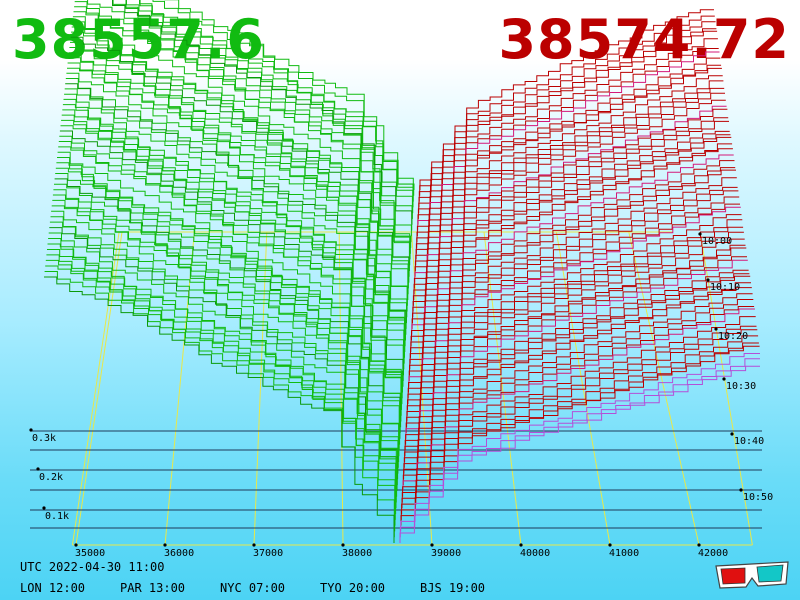  I want to click on city-time-tyo: TYO 20:00, so click(353, 588).